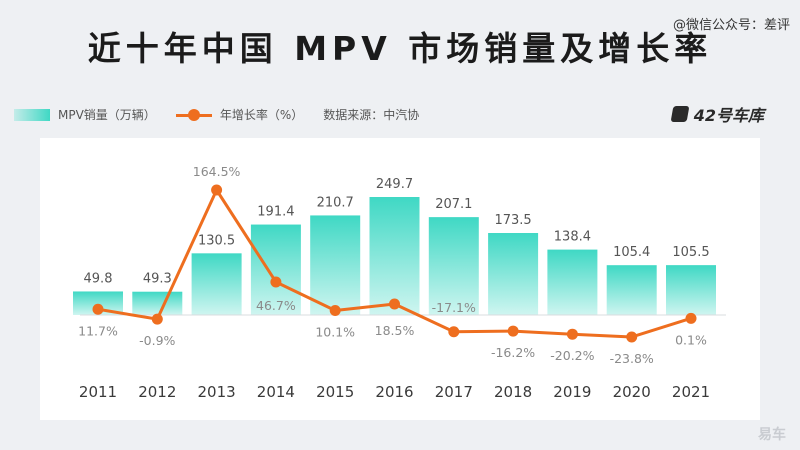 The image size is (800, 450). What do you see at coordinates (394, 256) in the screenshot?
I see `bar-2016` at bounding box center [394, 256].